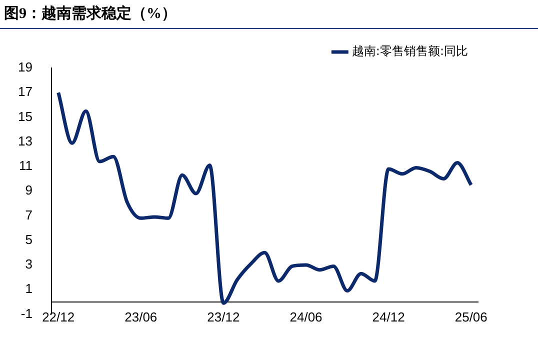  What do you see at coordinates (25, 116) in the screenshot?
I see `y-tick-label: 15` at bounding box center [25, 116].